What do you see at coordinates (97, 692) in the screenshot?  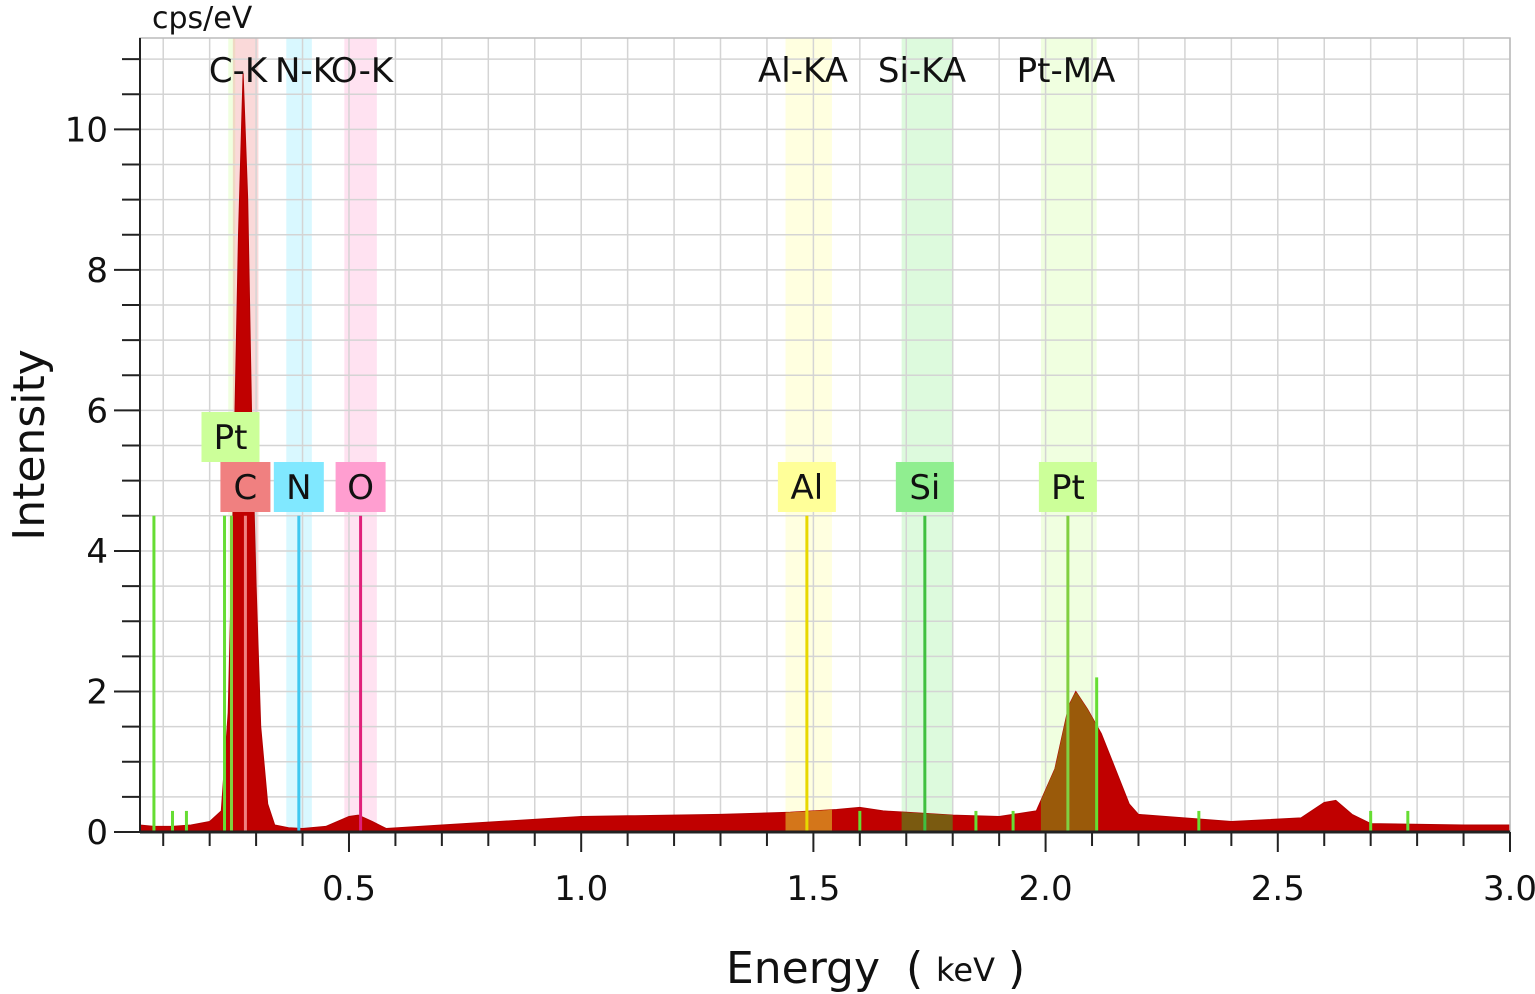 I see `y-tick-label: 2` at bounding box center [97, 692].